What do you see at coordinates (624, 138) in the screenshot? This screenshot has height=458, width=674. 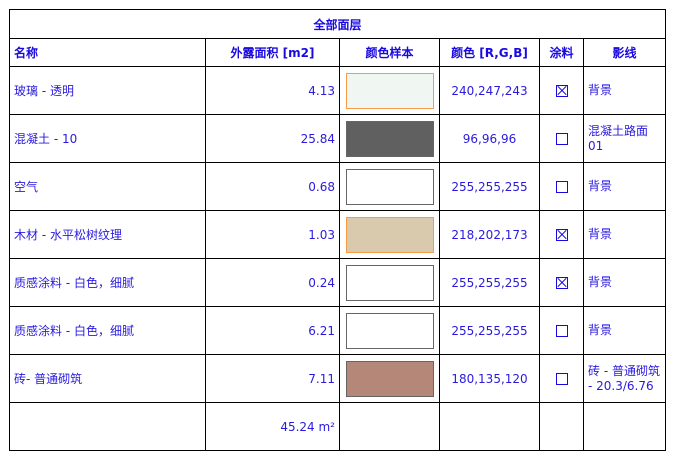 I see `row-hatch: 混凝土路面01` at bounding box center [624, 138].